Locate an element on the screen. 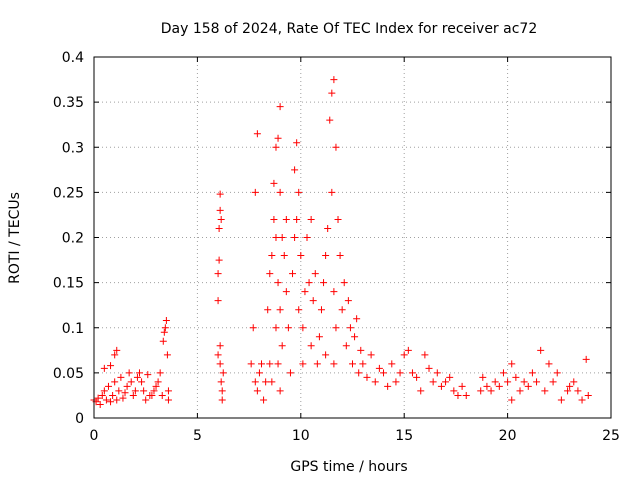 Image resolution: width=640 pixels, height=480 pixels. x-tick-label: 0 is located at coordinates (94, 436).